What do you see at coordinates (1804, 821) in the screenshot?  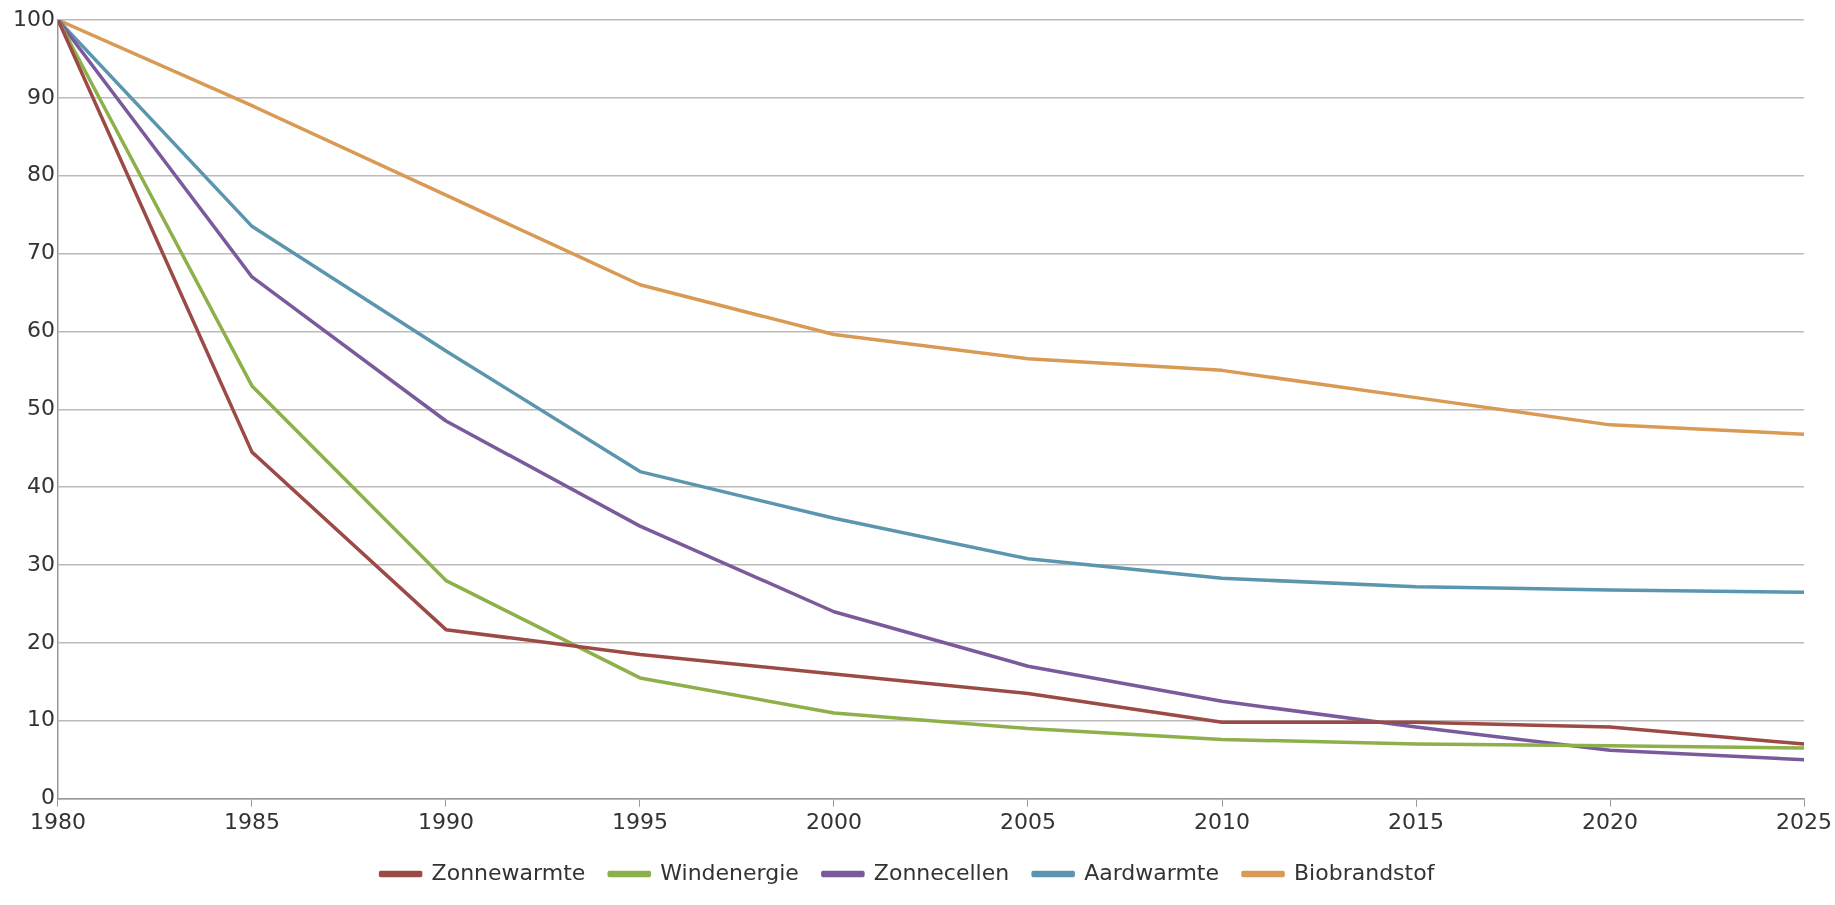 I see `x-tick-label: 2025` at bounding box center [1804, 821].